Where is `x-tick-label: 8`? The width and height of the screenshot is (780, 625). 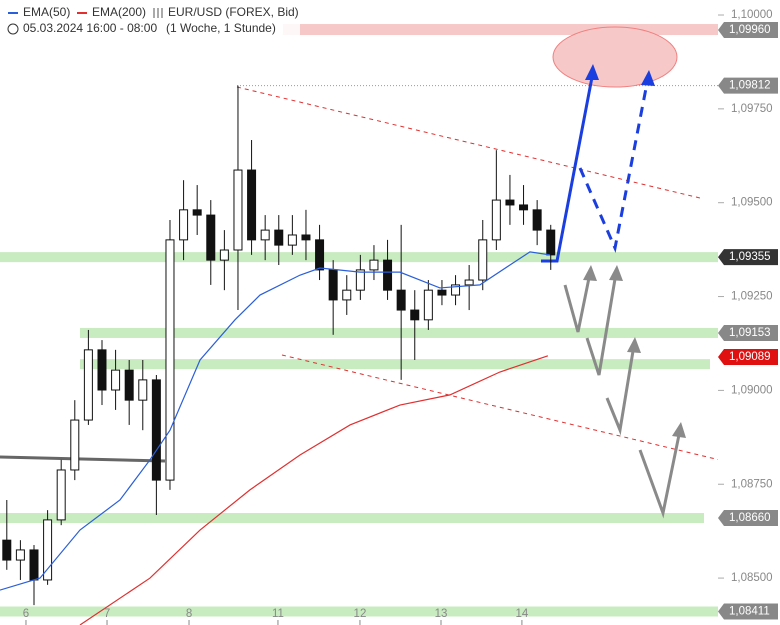 x-tick-label: 8 is located at coordinates (189, 614).